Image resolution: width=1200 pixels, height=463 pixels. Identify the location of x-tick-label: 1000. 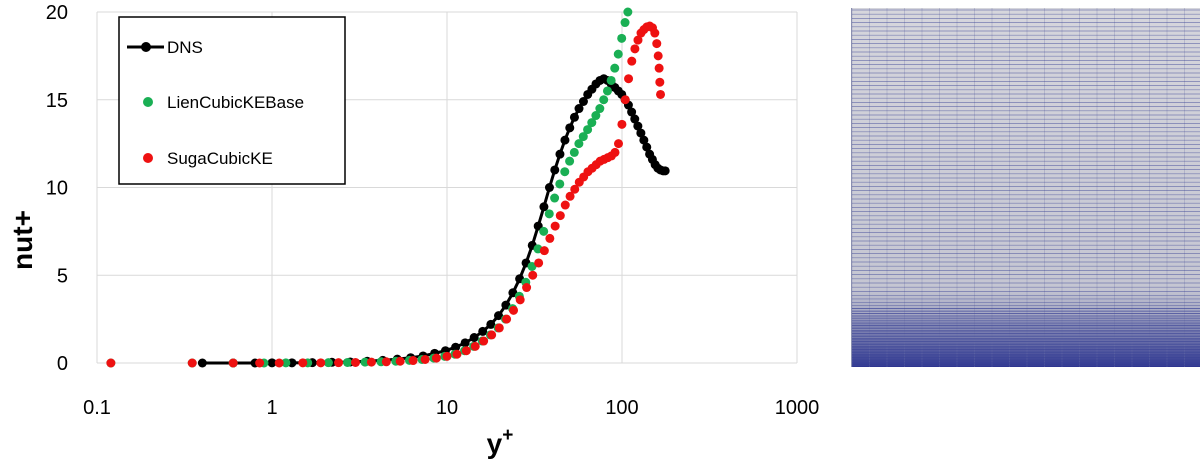
(797, 408).